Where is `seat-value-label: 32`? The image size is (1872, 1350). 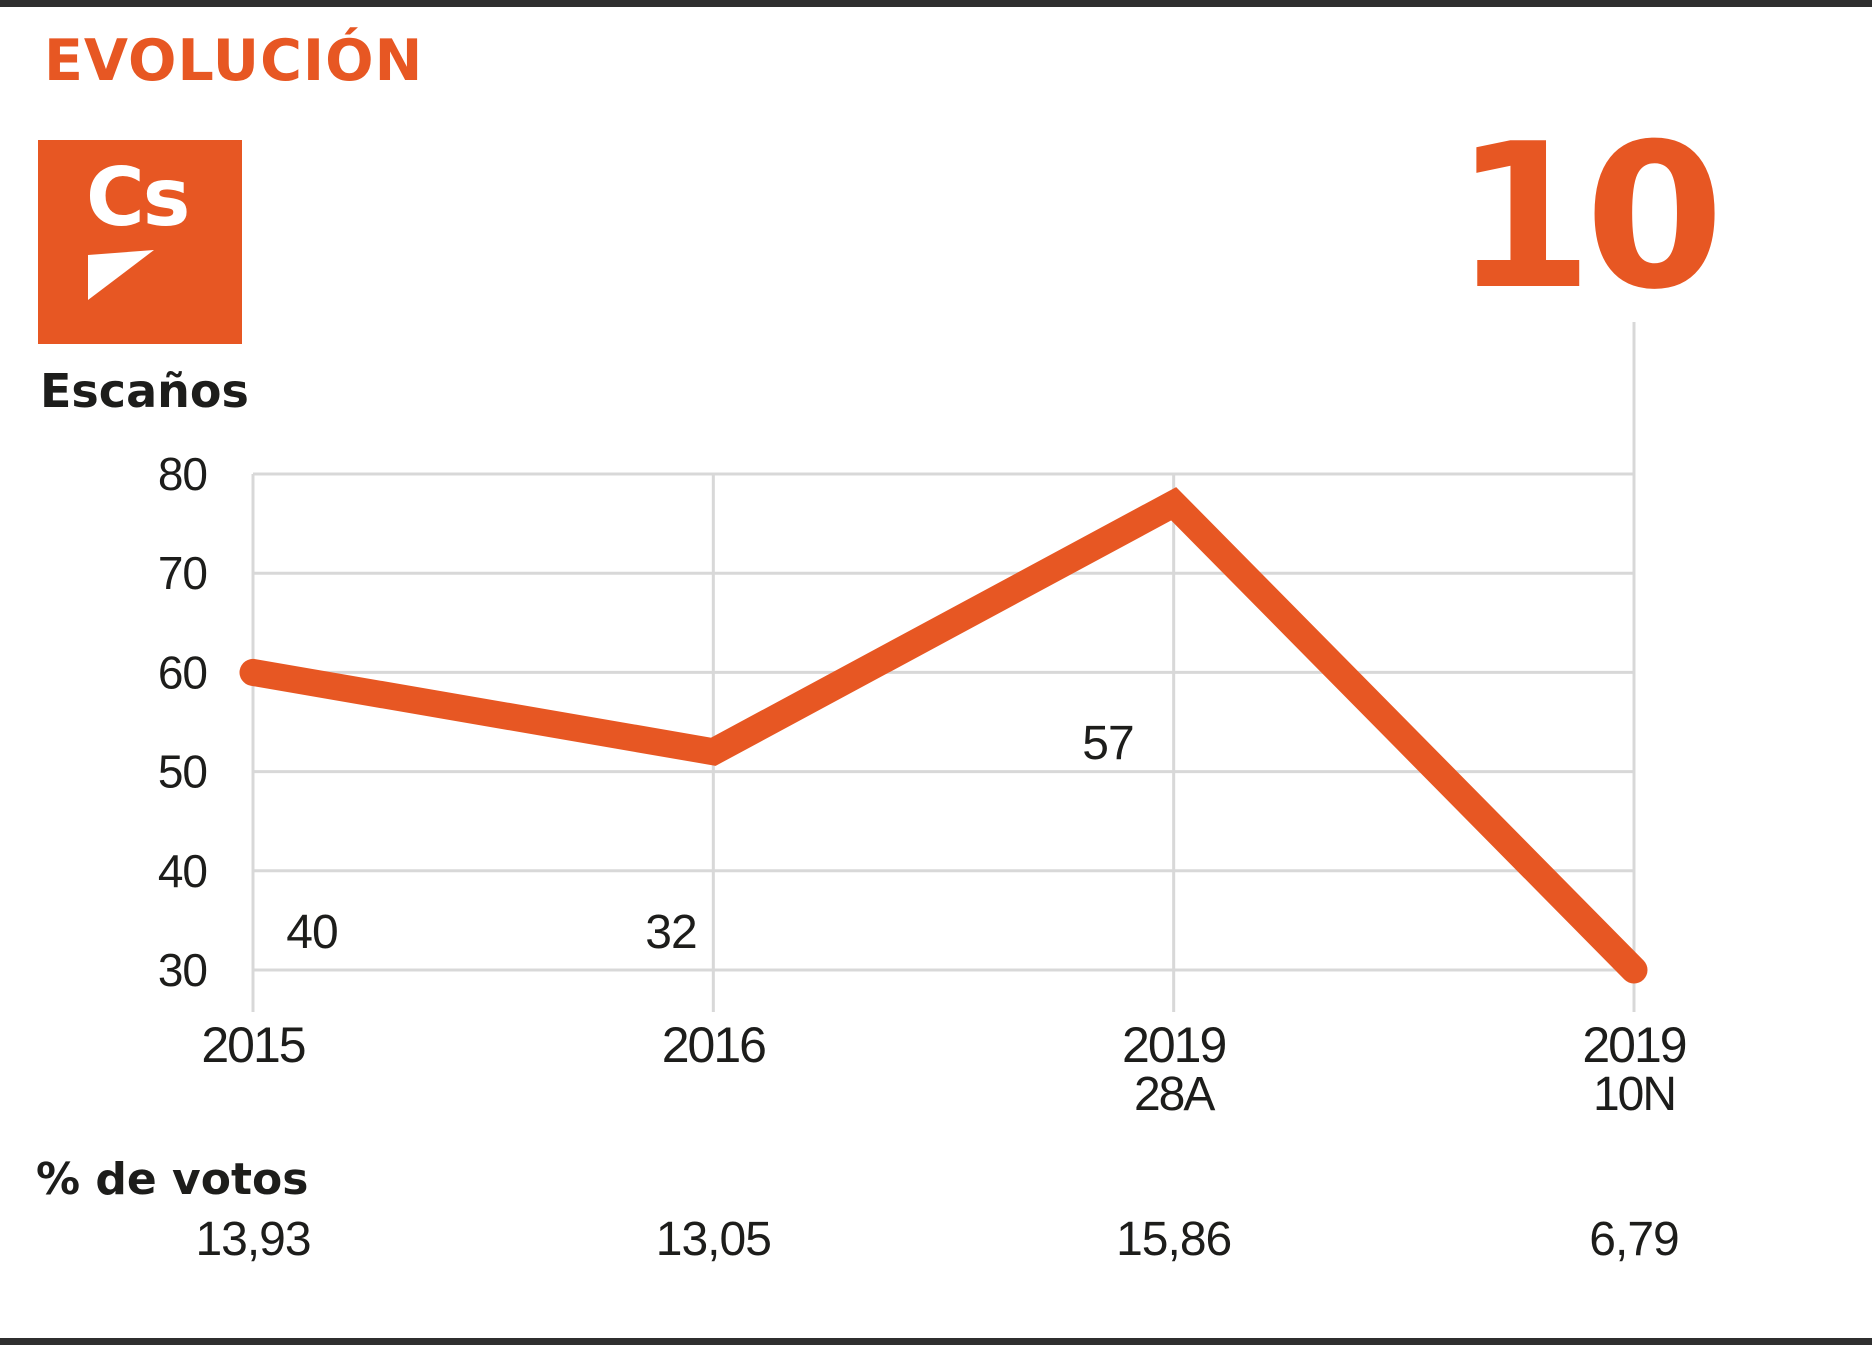 seat-value-label: 32 is located at coordinates (670, 932).